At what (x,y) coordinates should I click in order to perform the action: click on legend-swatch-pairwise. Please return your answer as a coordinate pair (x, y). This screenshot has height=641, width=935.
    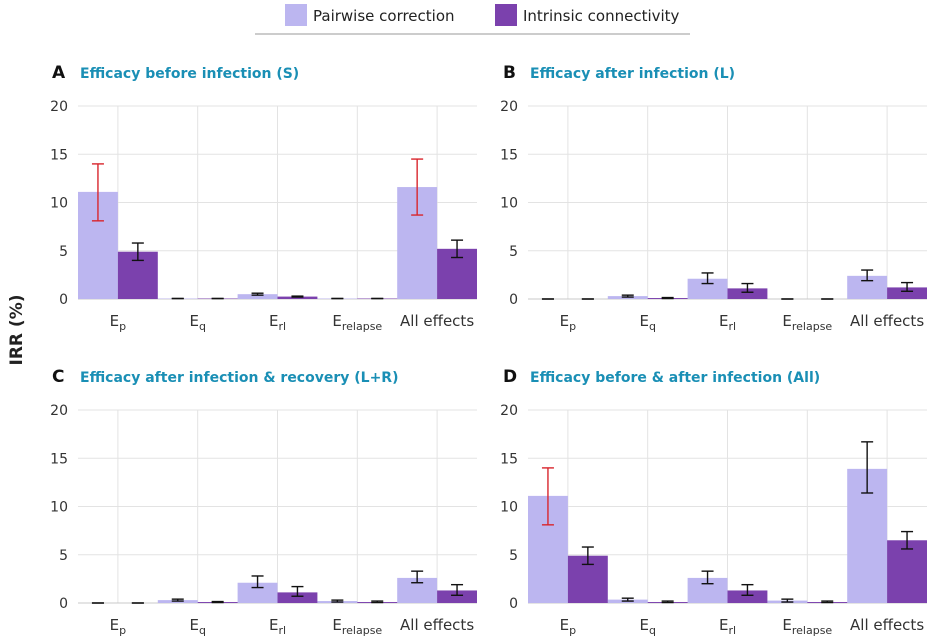
    Looking at the image, I should click on (296, 15).